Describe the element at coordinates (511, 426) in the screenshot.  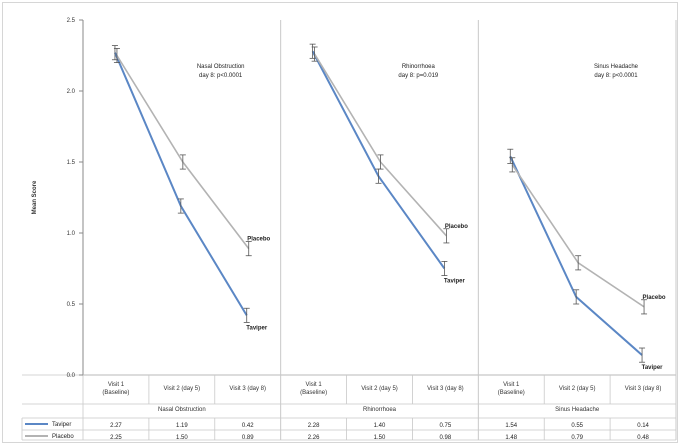
I see `table-cell: 1.54` at that location.